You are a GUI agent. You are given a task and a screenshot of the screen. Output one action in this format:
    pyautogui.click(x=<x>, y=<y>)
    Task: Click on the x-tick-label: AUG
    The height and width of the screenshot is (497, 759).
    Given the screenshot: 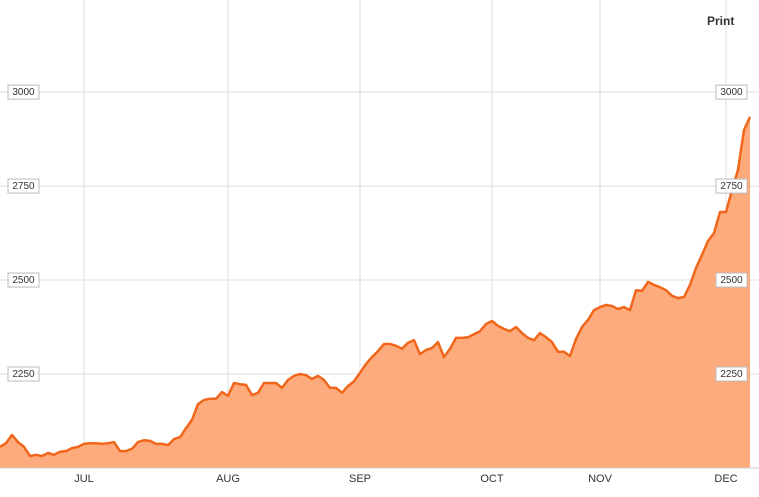 What is the action you would take?
    pyautogui.click(x=228, y=479)
    